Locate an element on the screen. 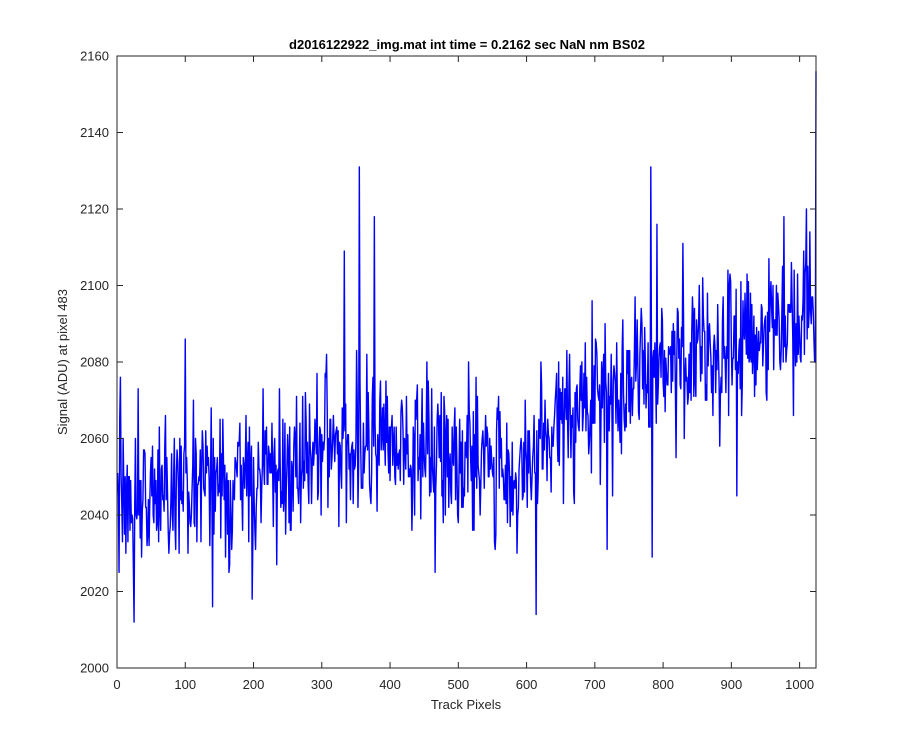 This screenshot has height=750, width=900. x-tick-label: 700 is located at coordinates (595, 684).